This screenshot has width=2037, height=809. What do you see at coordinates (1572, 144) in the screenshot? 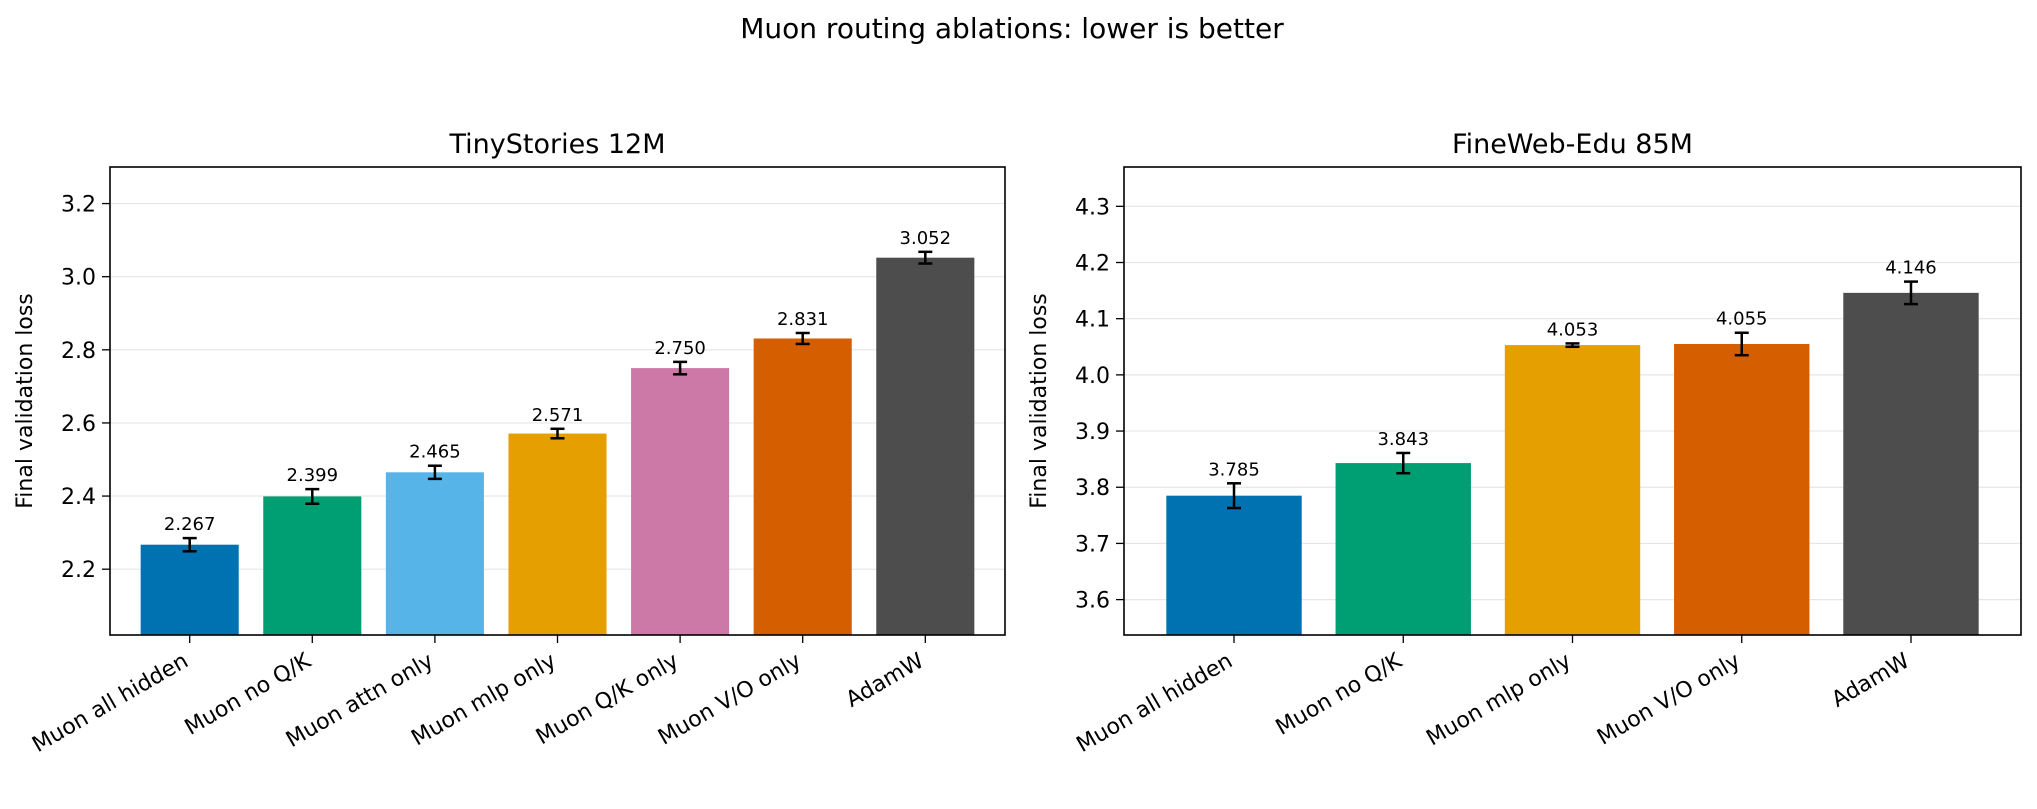
I see `panel-title: FineWeb-Edu 85M` at bounding box center [1572, 144].